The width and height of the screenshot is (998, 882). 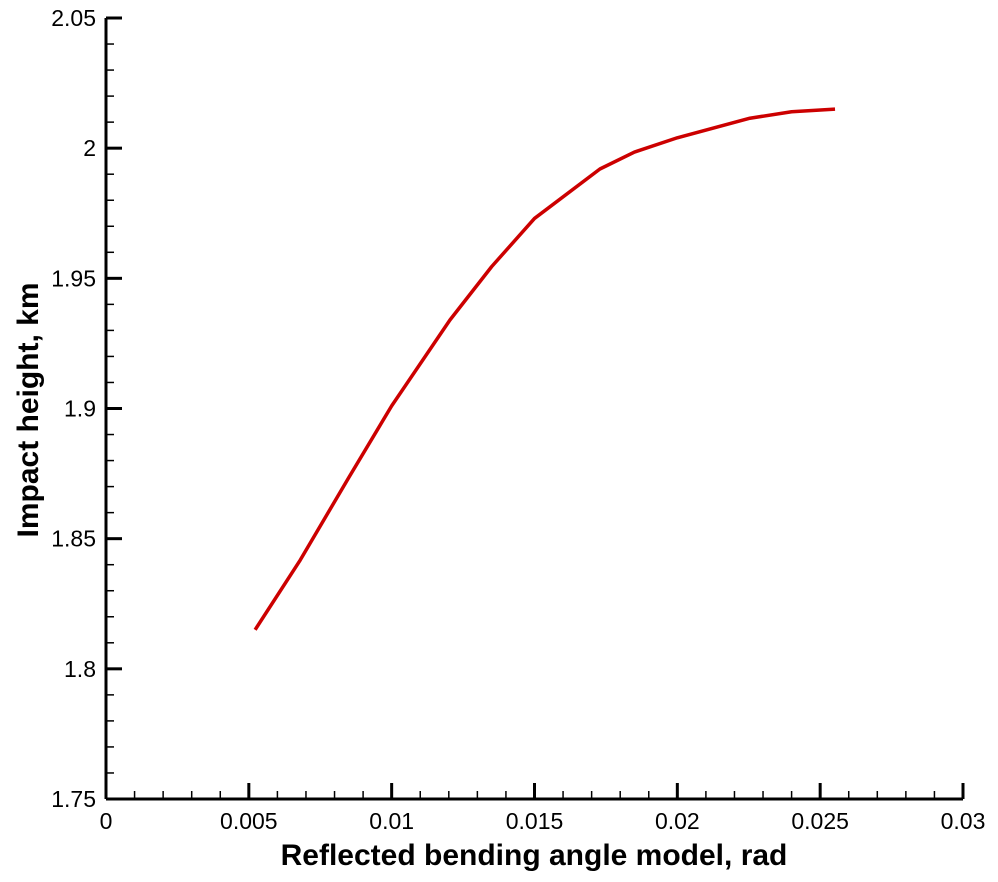 I want to click on y-tick-label: 1.8, so click(x=80, y=669).